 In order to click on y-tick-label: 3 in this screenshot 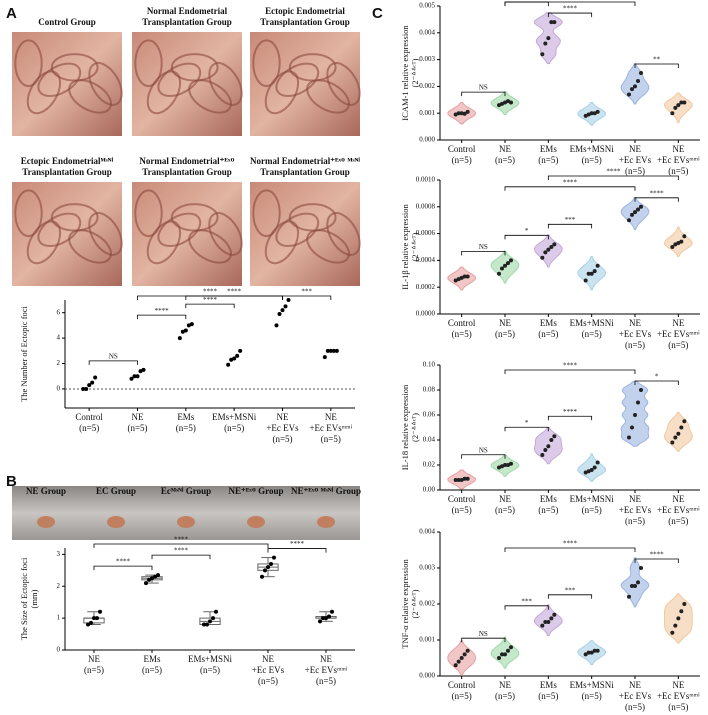, I will do `click(59, 554)`.